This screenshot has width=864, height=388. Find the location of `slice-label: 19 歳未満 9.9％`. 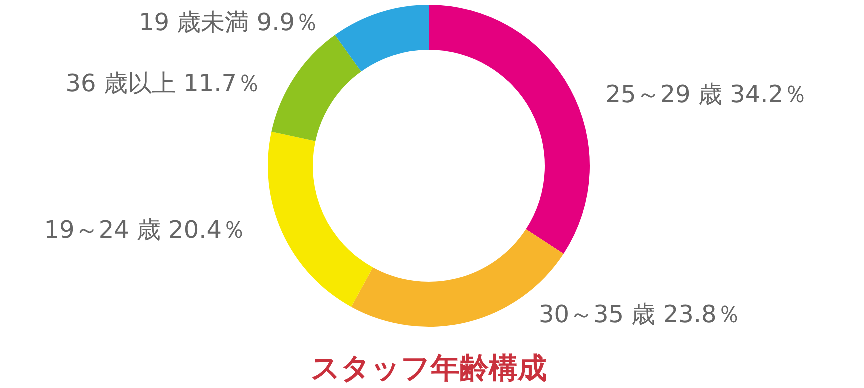

slice-label: 19 歳未満 9.9％ is located at coordinates (229, 22).